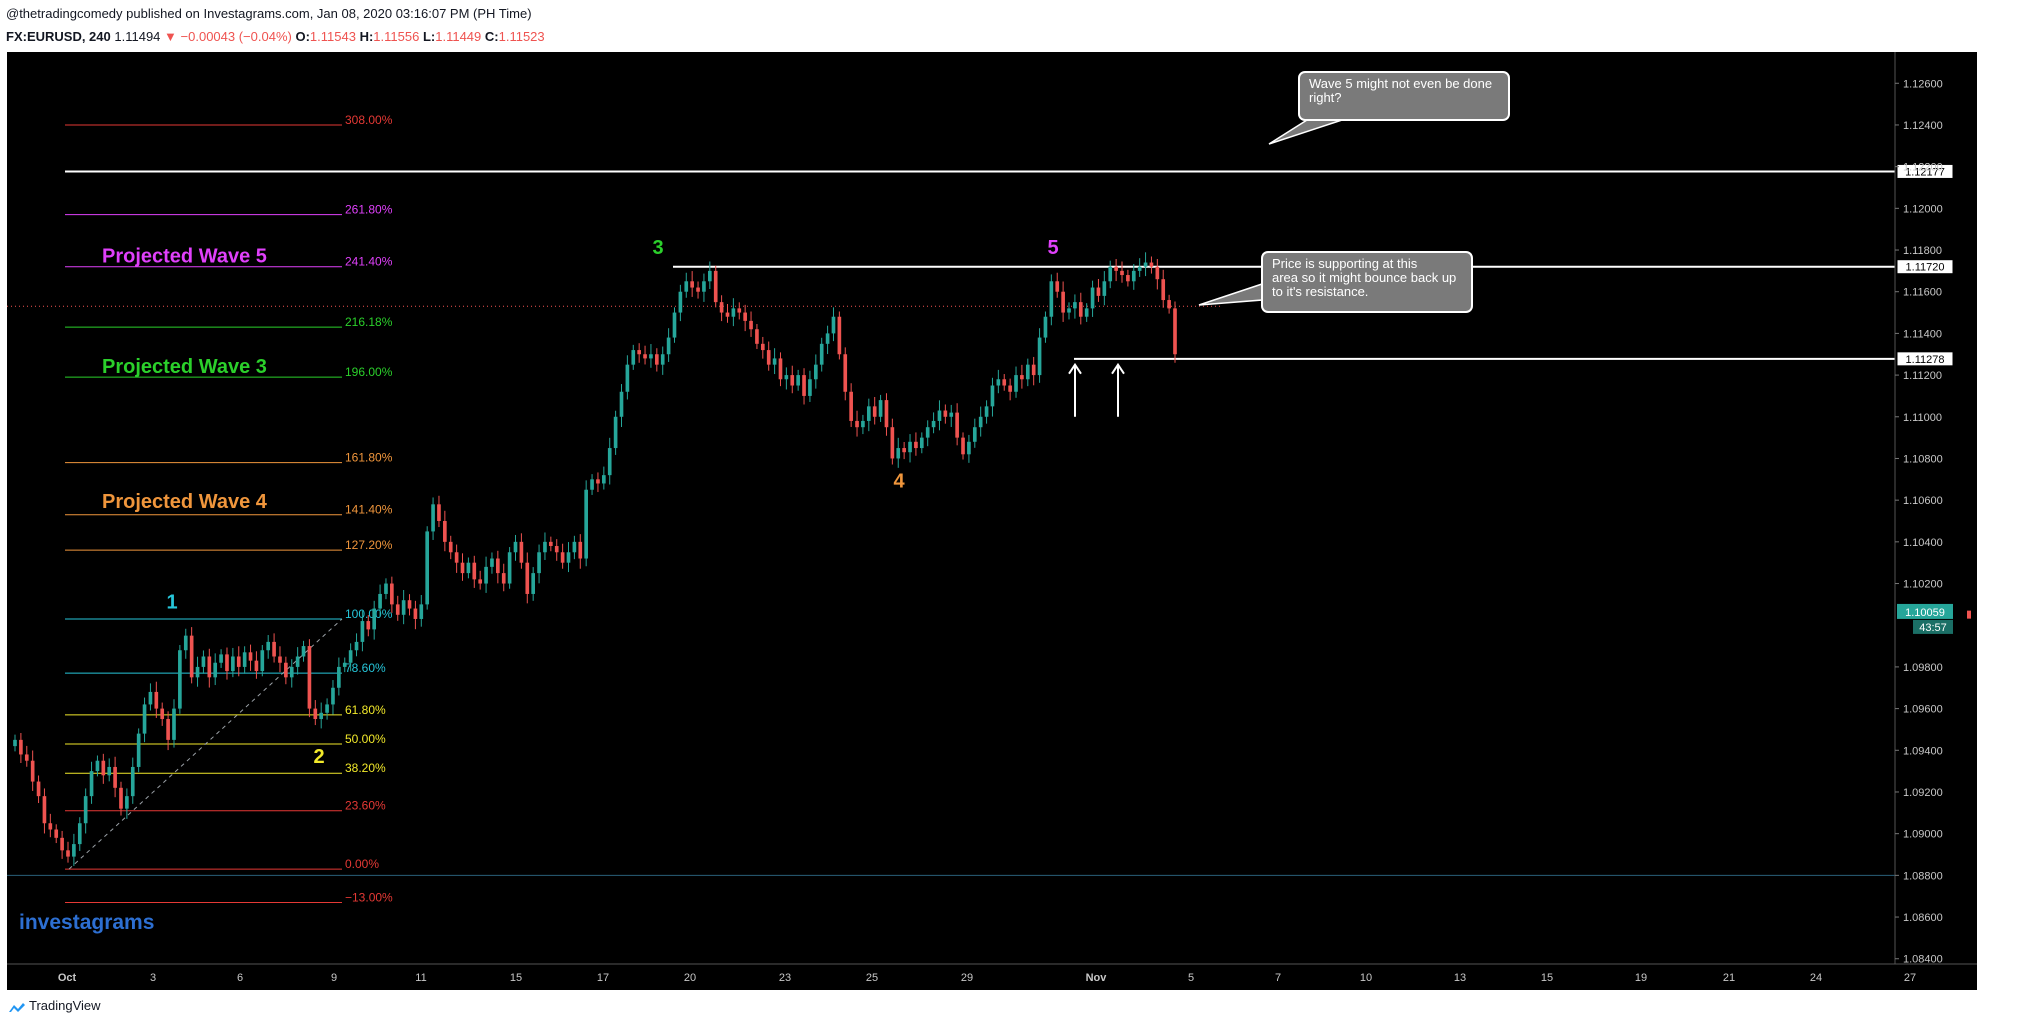  I want to click on fib-label-15: −13.00%, so click(369, 897).